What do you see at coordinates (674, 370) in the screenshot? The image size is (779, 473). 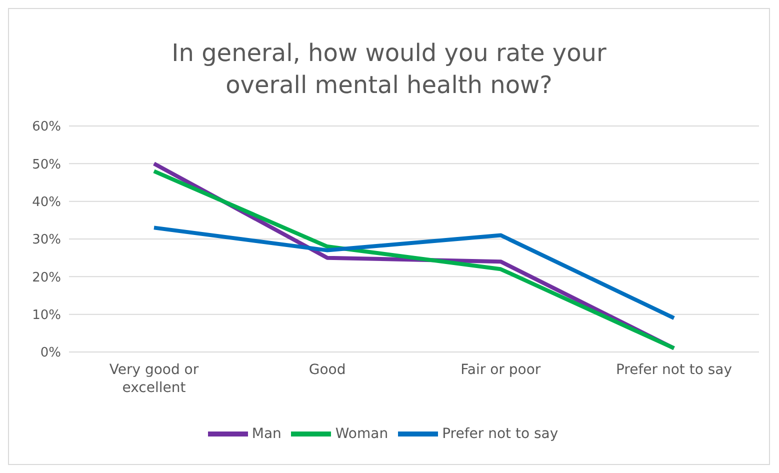 I see `x-tick-label: Prefer not to say` at bounding box center [674, 370].